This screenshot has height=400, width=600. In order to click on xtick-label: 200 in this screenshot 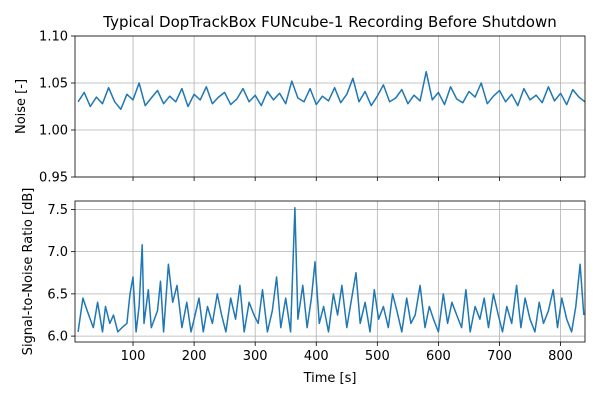, I will do `click(194, 356)`.